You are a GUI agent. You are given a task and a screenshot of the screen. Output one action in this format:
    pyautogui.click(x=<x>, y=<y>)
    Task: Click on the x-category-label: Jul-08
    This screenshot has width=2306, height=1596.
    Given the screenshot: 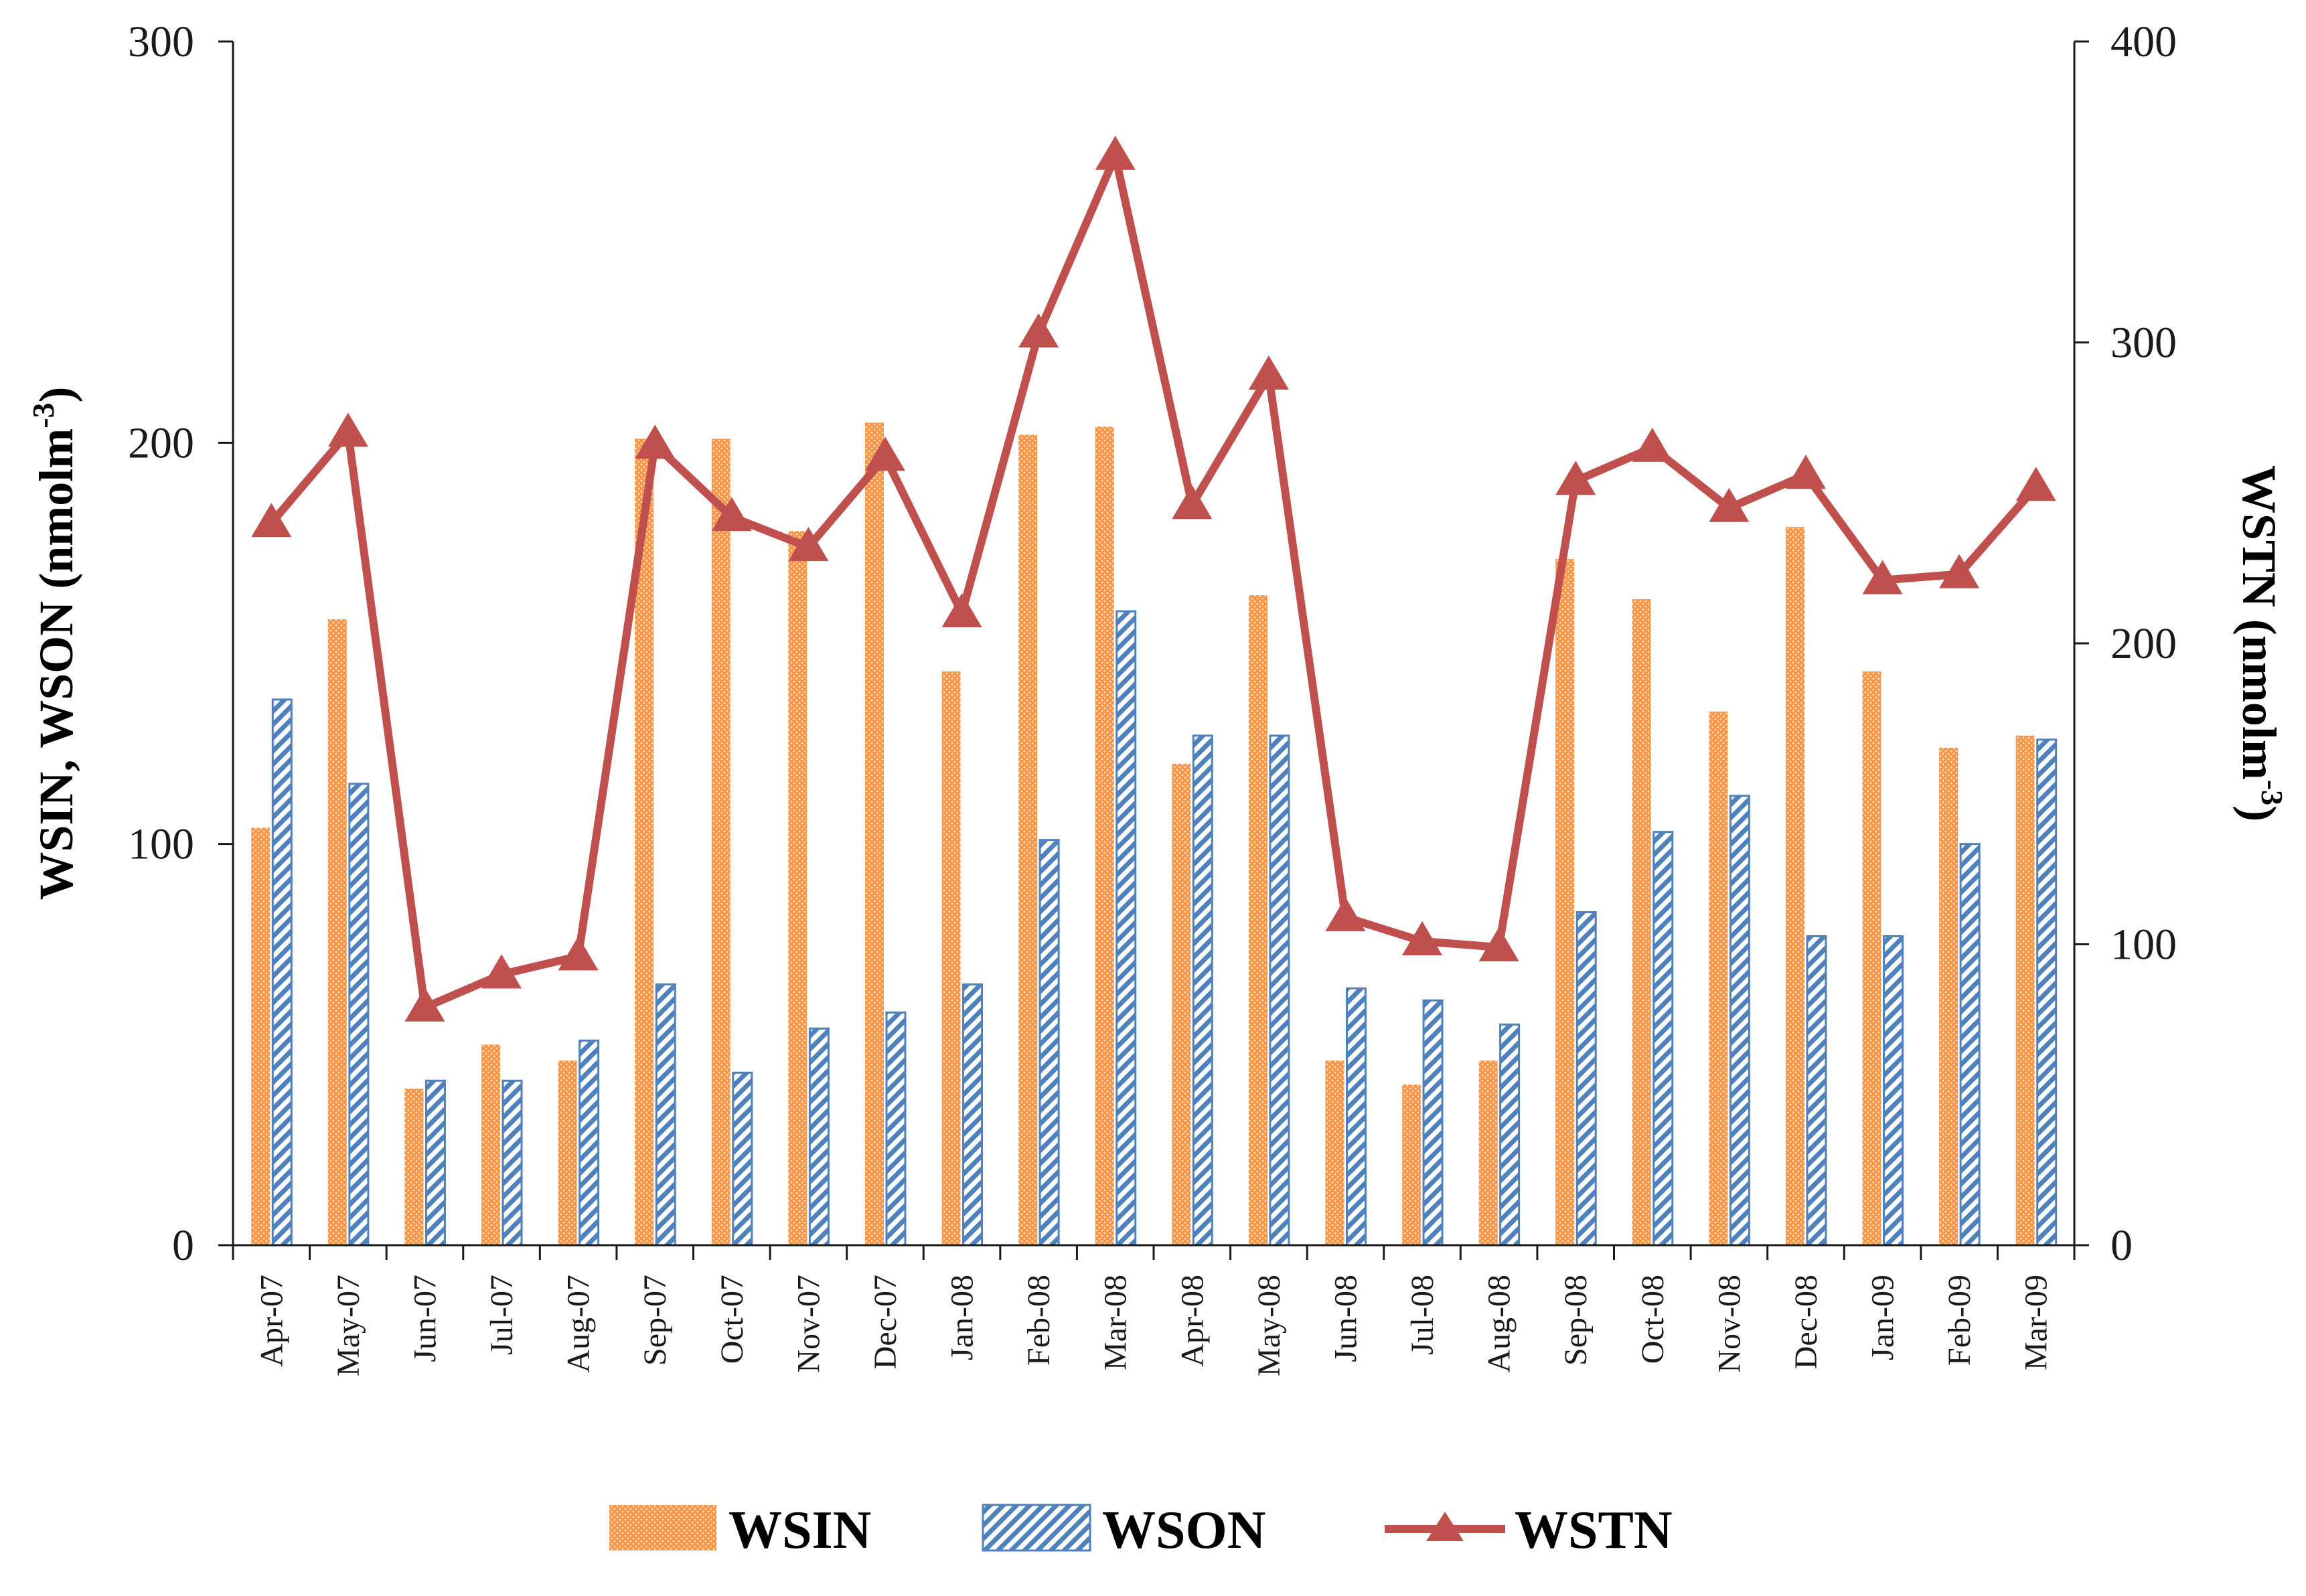 What is the action you would take?
    pyautogui.click(x=1422, y=1315)
    